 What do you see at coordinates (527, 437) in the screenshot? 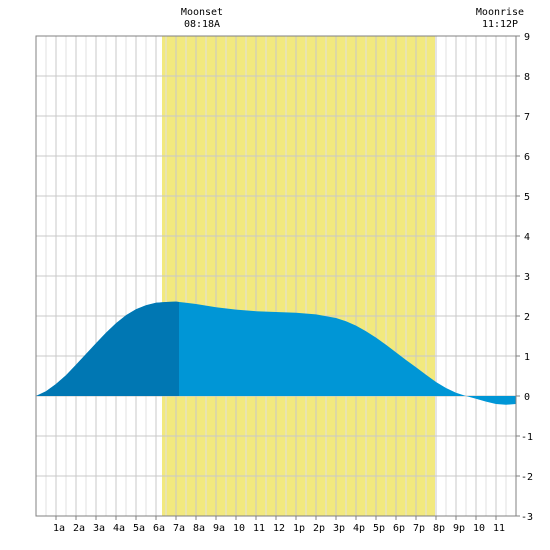
I see `y-tick-label: -1` at bounding box center [527, 437].